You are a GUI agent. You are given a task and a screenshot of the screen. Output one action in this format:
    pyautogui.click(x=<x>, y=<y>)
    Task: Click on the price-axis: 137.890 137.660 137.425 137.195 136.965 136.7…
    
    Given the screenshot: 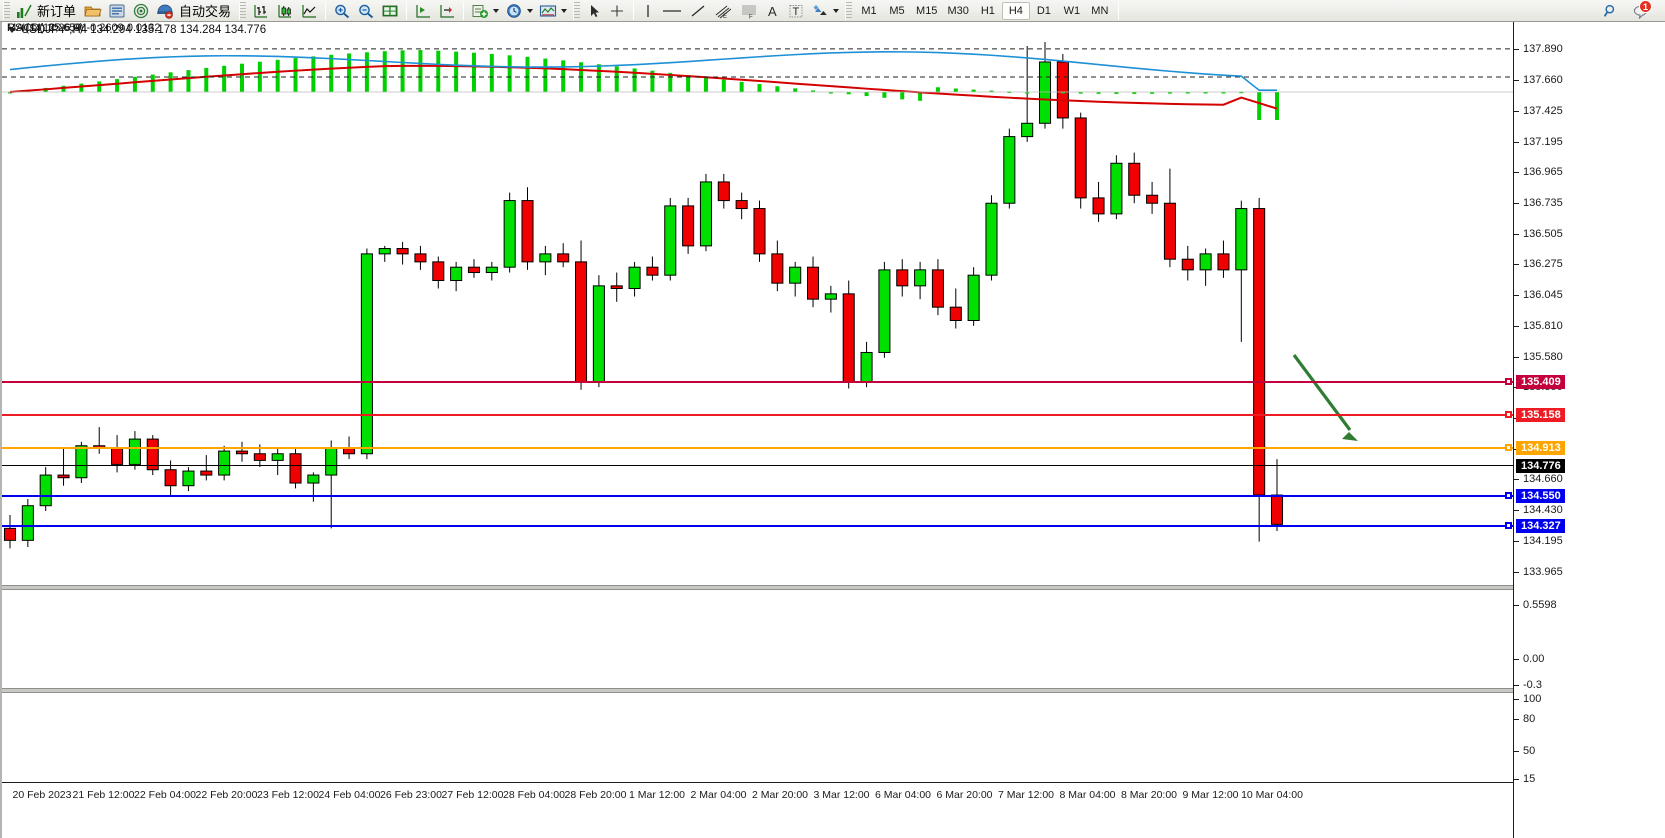 What is the action you would take?
    pyautogui.click(x=1589, y=430)
    